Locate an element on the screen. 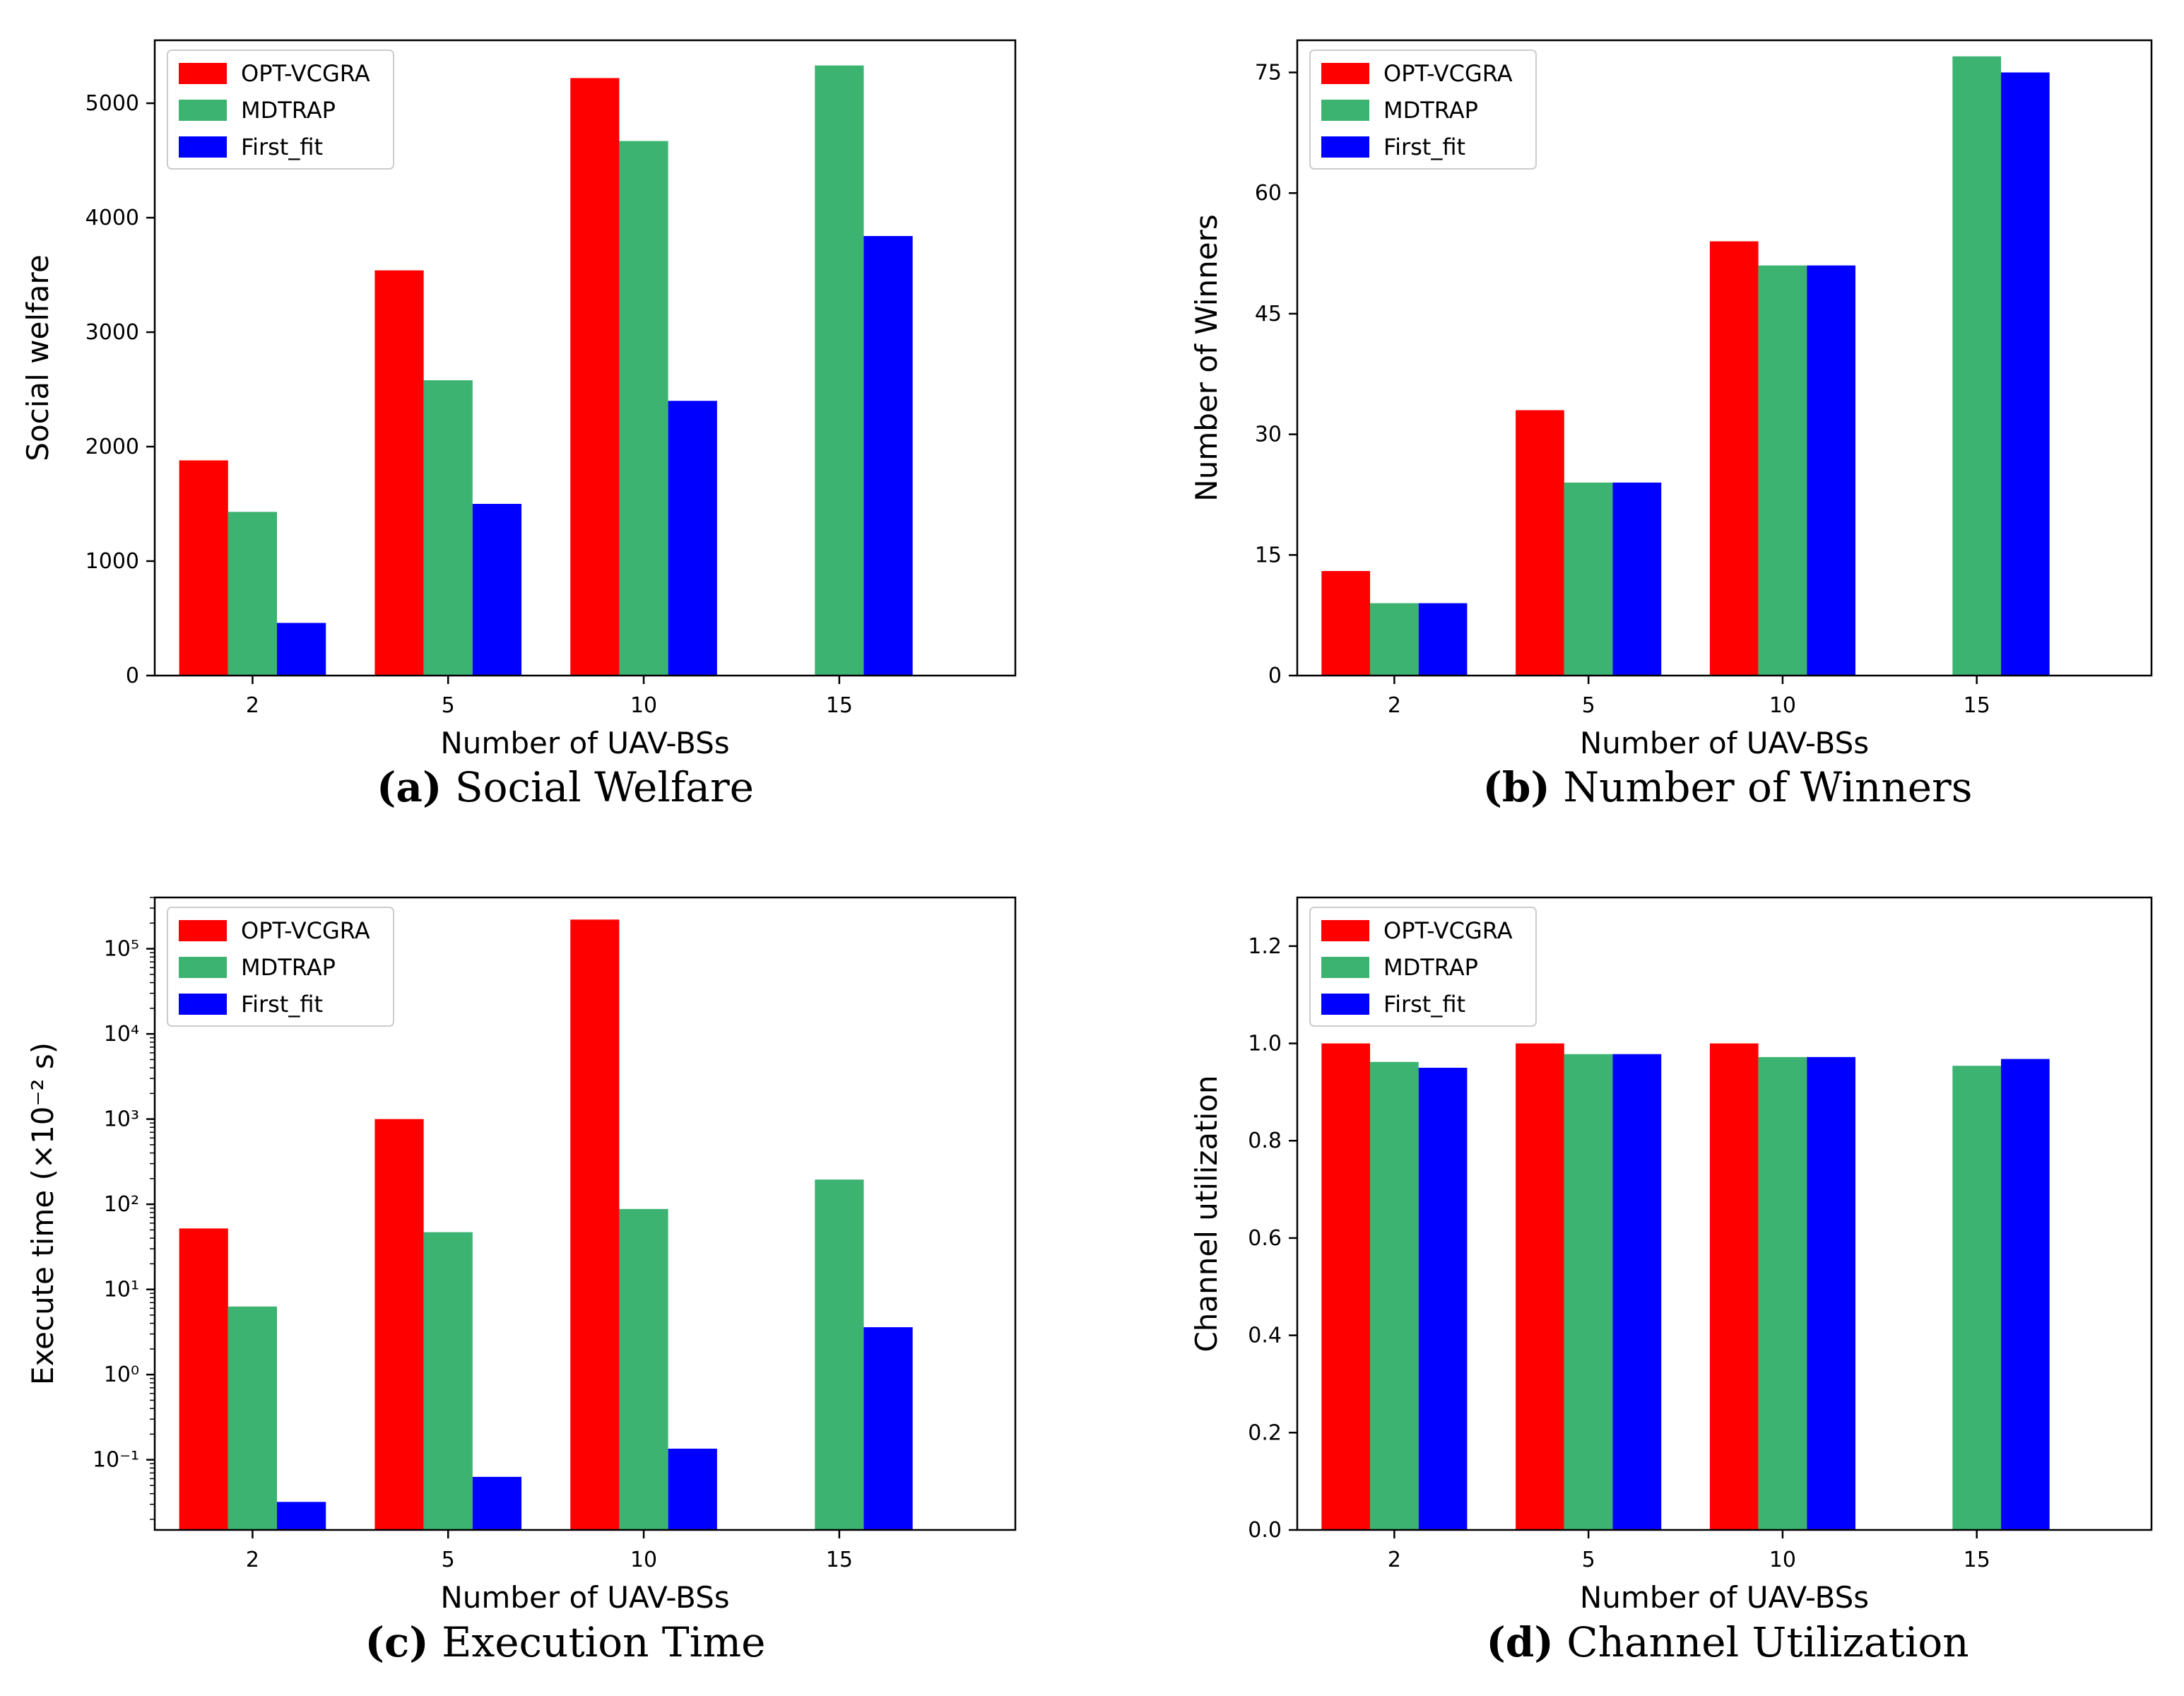 This screenshot has width=2184, height=1696. caption-text: Execution Time is located at coordinates (604, 1642).